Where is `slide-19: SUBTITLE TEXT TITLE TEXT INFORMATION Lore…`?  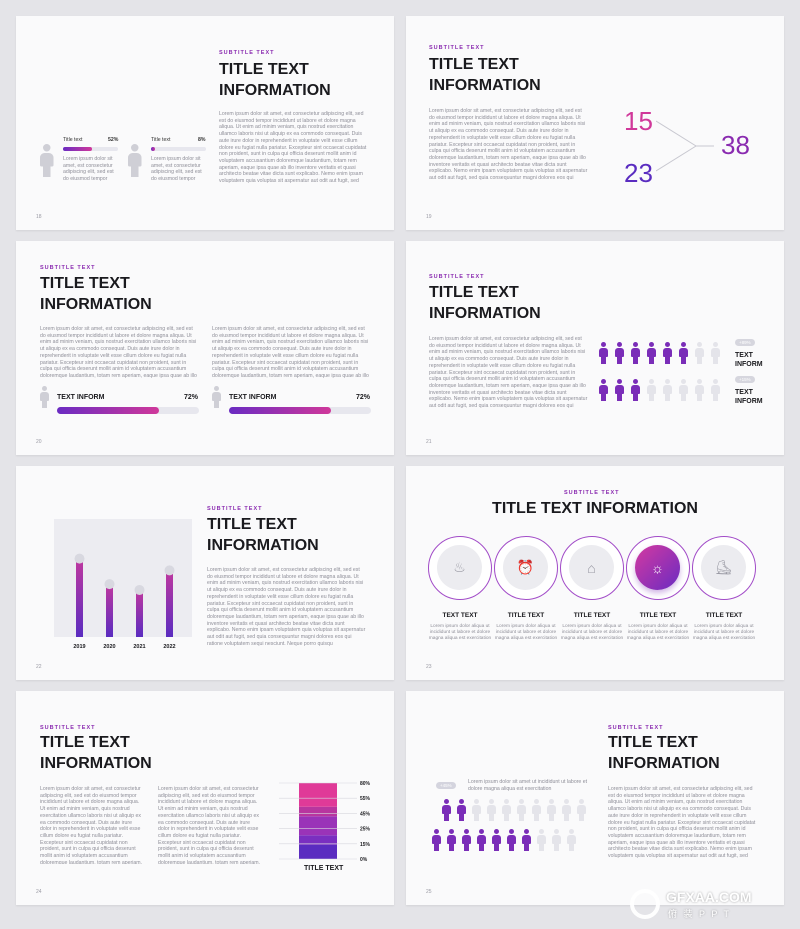 slide-19: SUBTITLE TEXT TITLE TEXT INFORMATION Lore… is located at coordinates (595, 123).